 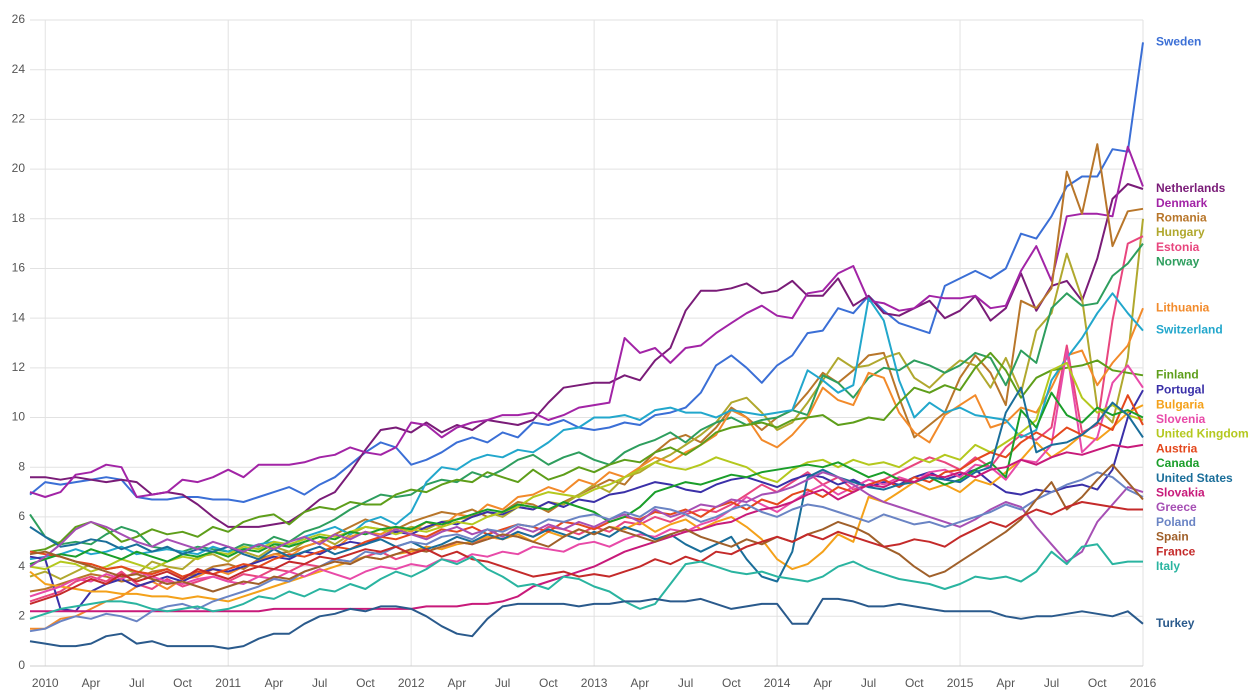 I want to click on x-tick-label: 2016, so click(x=1143, y=683).